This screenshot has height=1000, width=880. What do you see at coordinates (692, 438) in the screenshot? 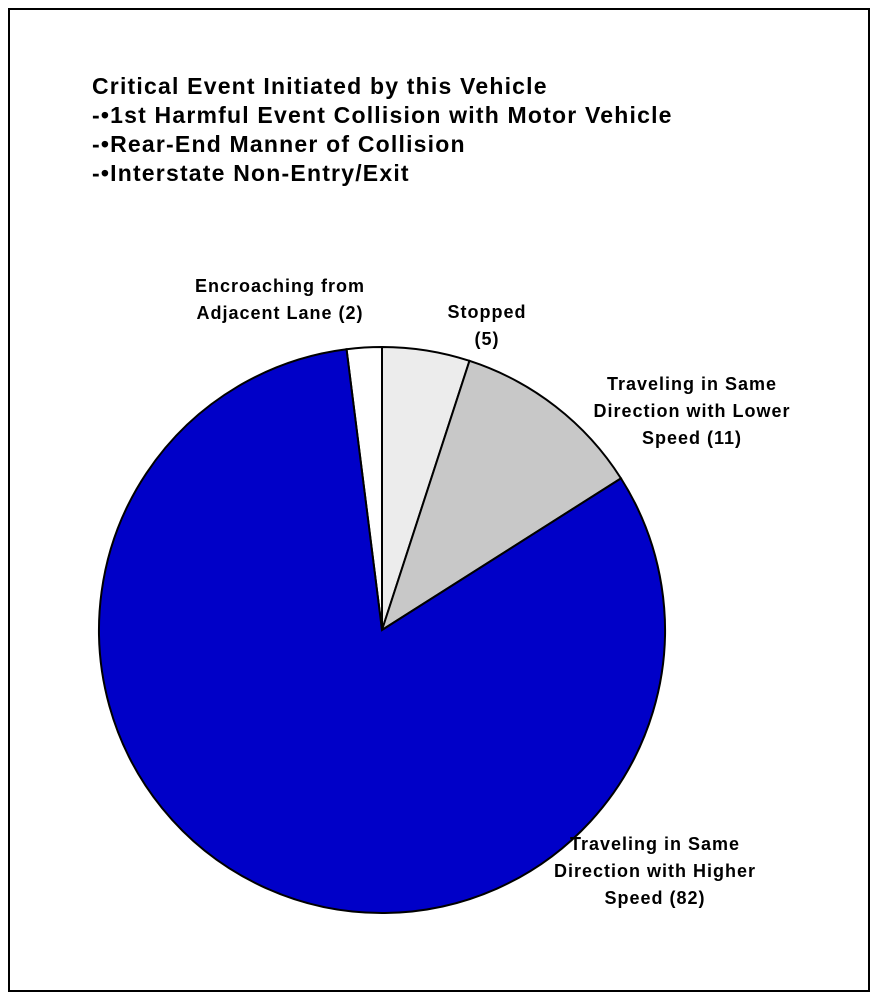
I see `slice-label-line: Speed (11)` at bounding box center [692, 438].